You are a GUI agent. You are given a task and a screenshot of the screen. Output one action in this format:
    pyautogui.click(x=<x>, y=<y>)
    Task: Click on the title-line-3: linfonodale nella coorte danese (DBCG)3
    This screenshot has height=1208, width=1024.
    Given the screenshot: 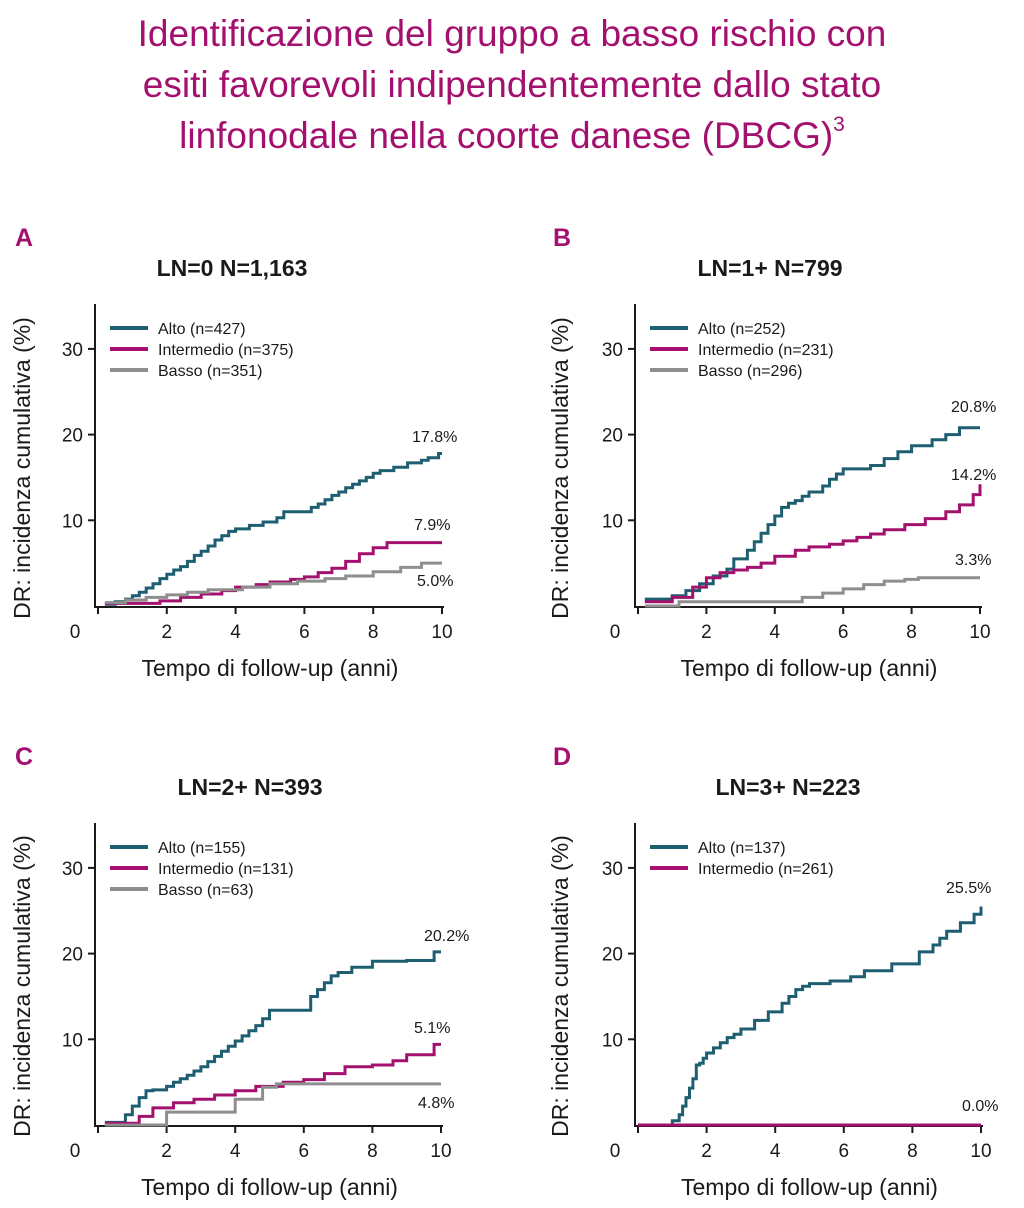 What is the action you would take?
    pyautogui.click(x=512, y=135)
    